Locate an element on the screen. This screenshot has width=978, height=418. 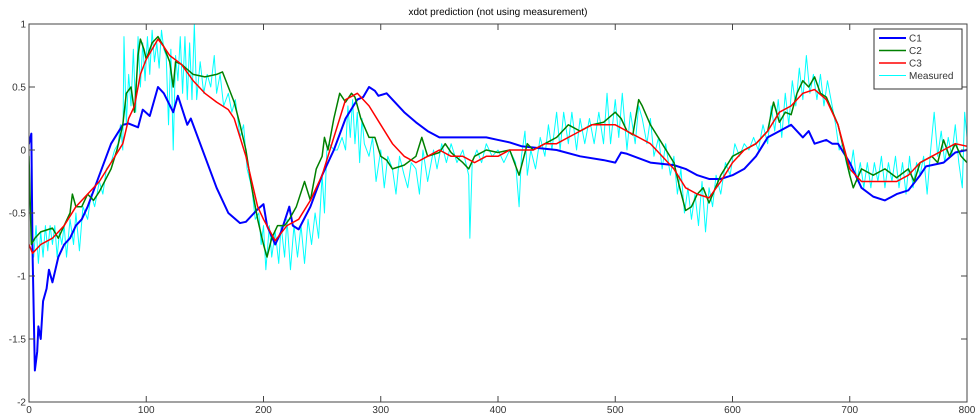
x-tick-label: 800 is located at coordinates (967, 410).